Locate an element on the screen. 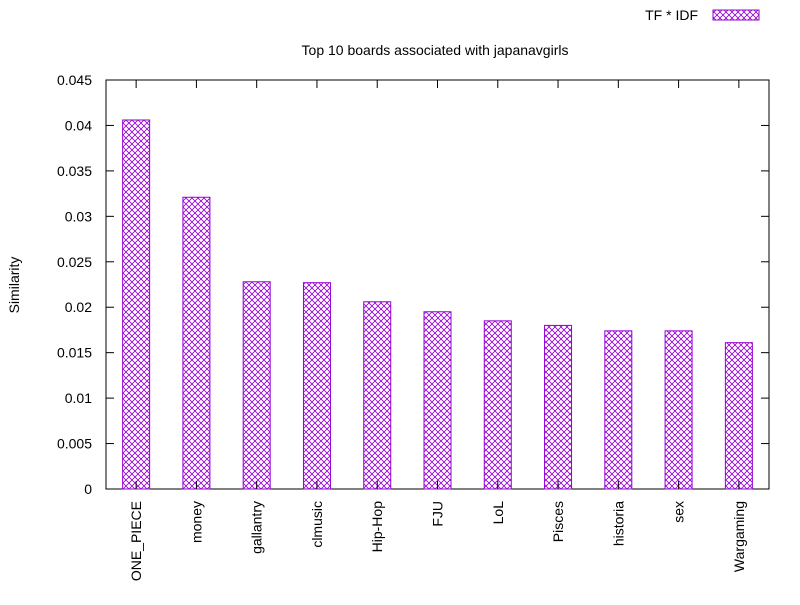 Image resolution: width=800 pixels, height=605 pixels. x-tick-label: sex is located at coordinates (679, 512).